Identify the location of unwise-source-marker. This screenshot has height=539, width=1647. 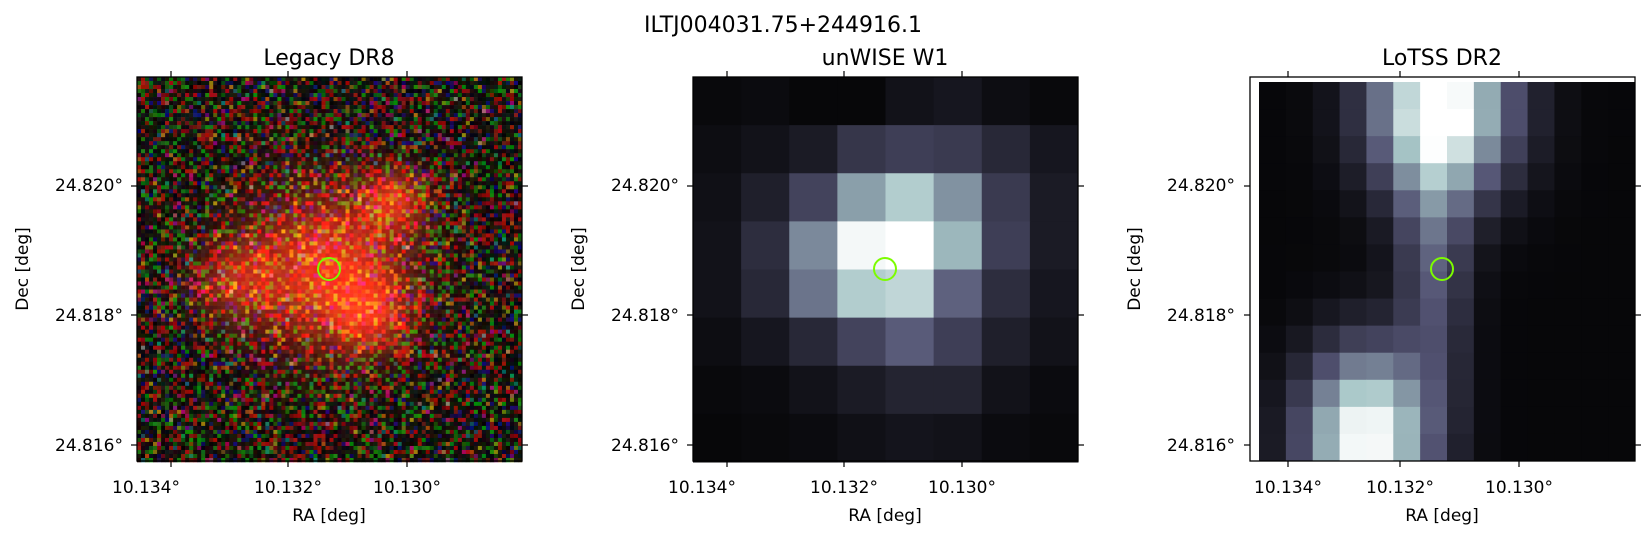
(885, 269).